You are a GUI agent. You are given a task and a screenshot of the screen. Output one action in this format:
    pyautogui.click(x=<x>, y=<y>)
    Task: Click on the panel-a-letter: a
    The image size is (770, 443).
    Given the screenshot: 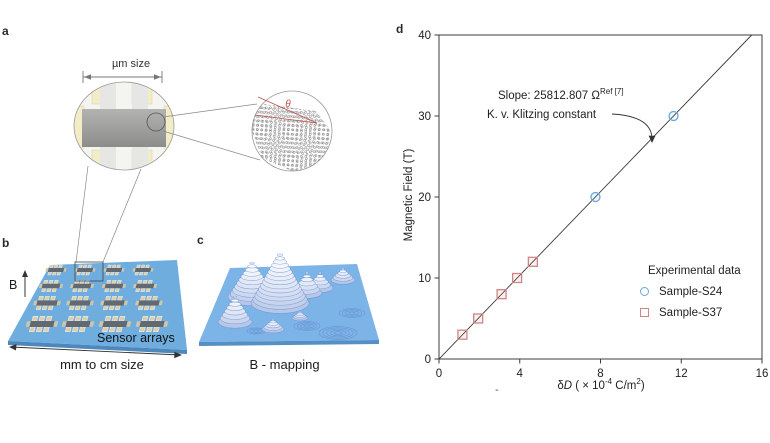 What is the action you would take?
    pyautogui.click(x=5, y=31)
    